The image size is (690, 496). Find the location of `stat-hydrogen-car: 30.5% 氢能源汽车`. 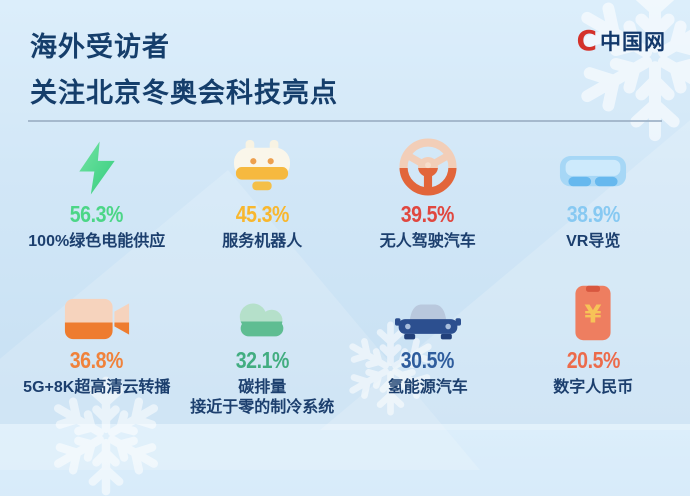

stat-hydrogen-car: 30.5% 氢能源汽车 is located at coordinates (428, 347).